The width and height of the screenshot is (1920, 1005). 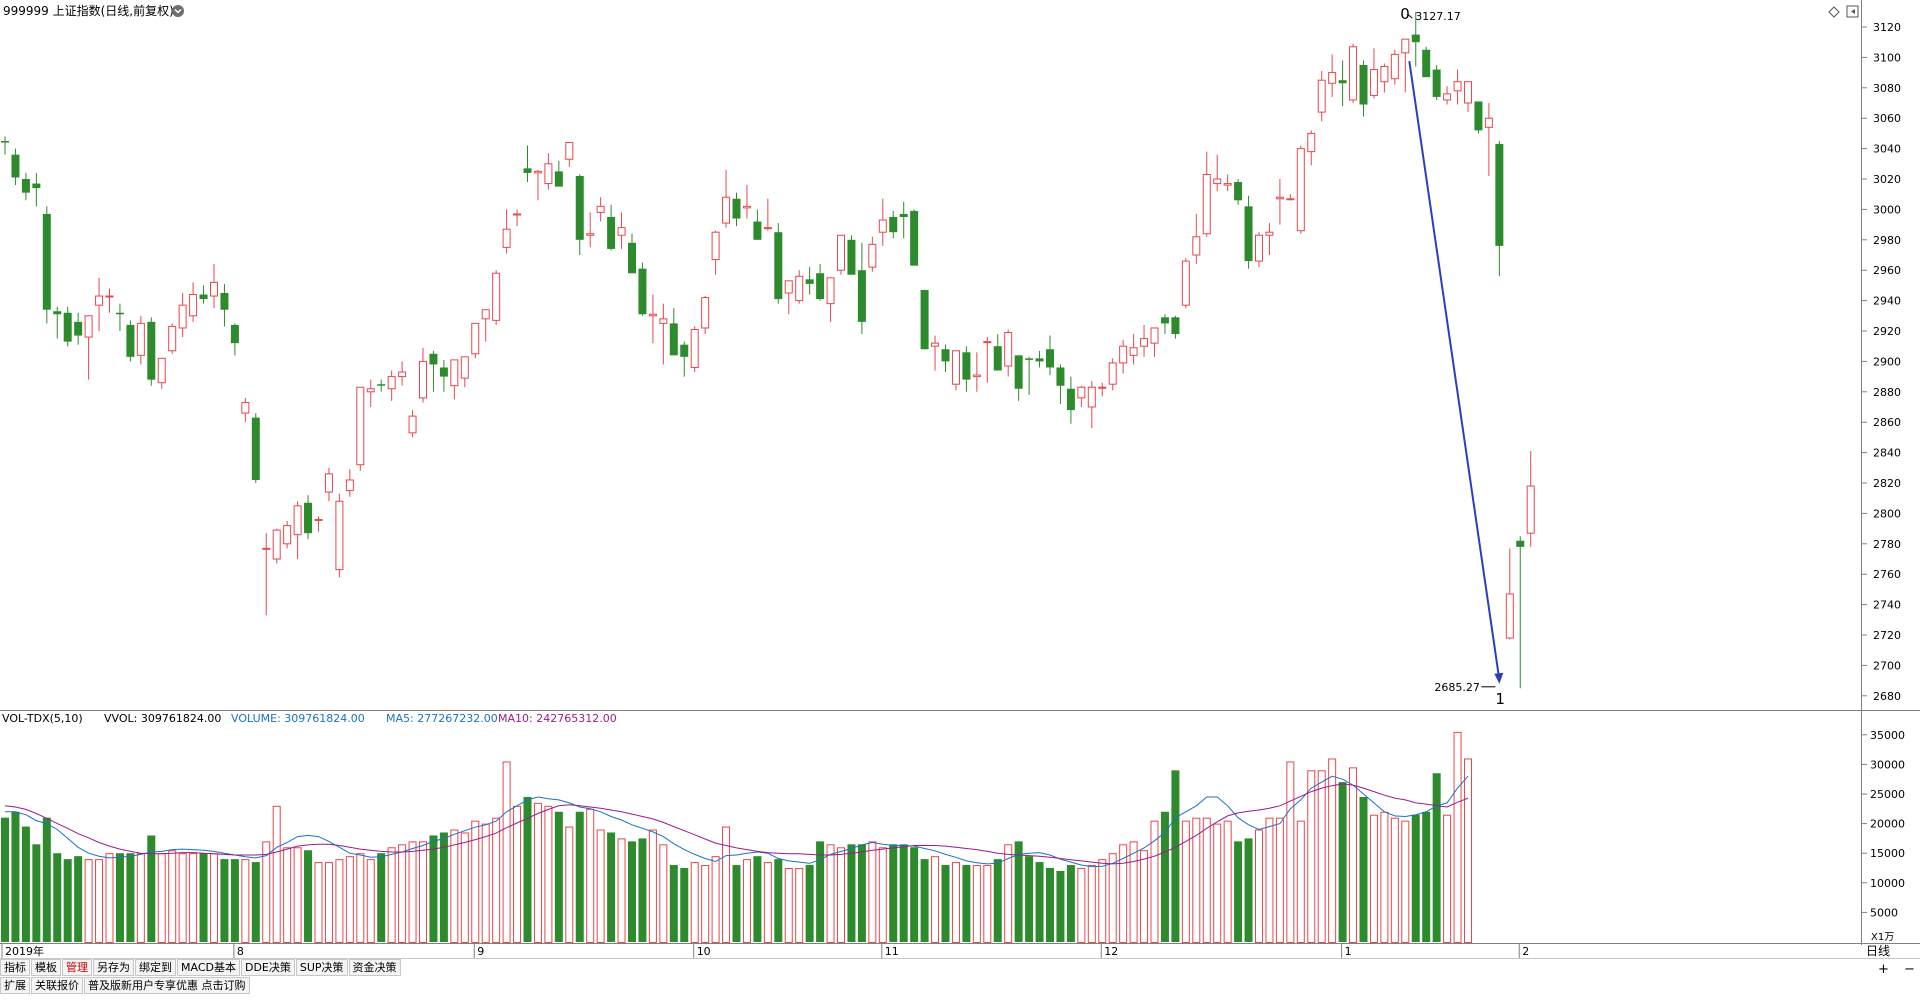 I want to click on toolbar1-button-2: 管理, so click(x=77, y=967).